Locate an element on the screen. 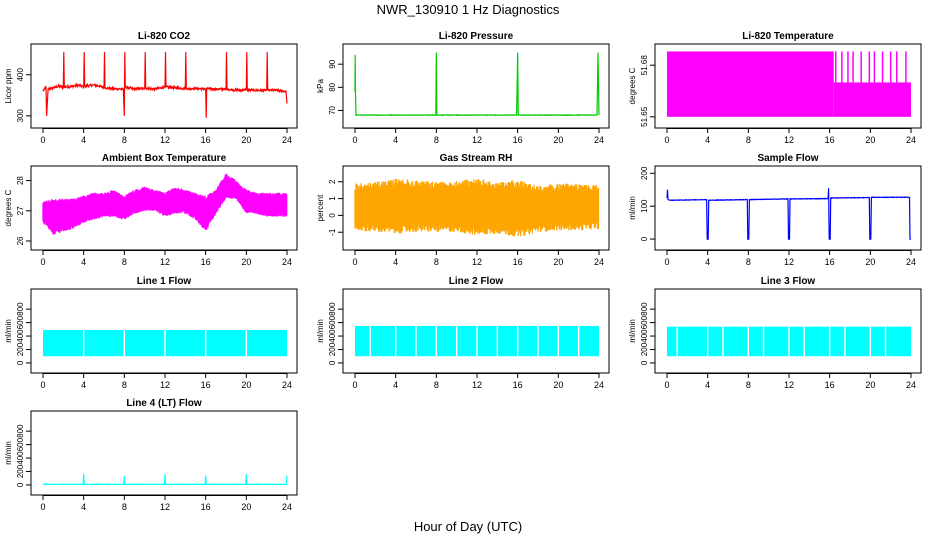  y-tick-label: 28 is located at coordinates (20, 180).